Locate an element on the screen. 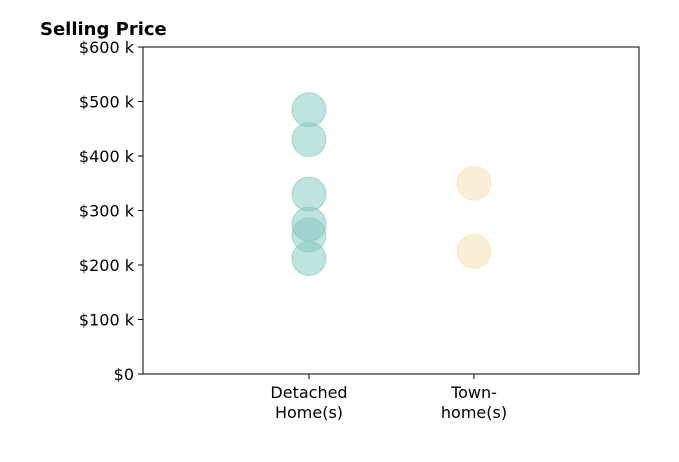 The width and height of the screenshot is (679, 462). x-tick-label: Detached is located at coordinates (308, 392).